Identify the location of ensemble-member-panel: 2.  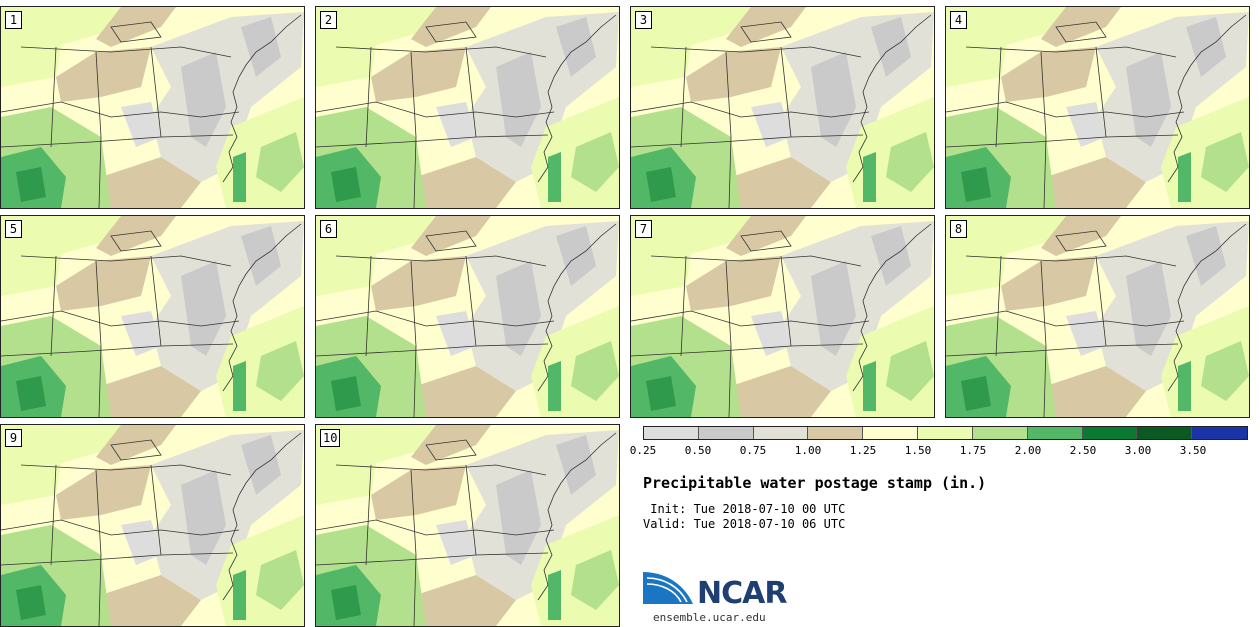
(467, 107).